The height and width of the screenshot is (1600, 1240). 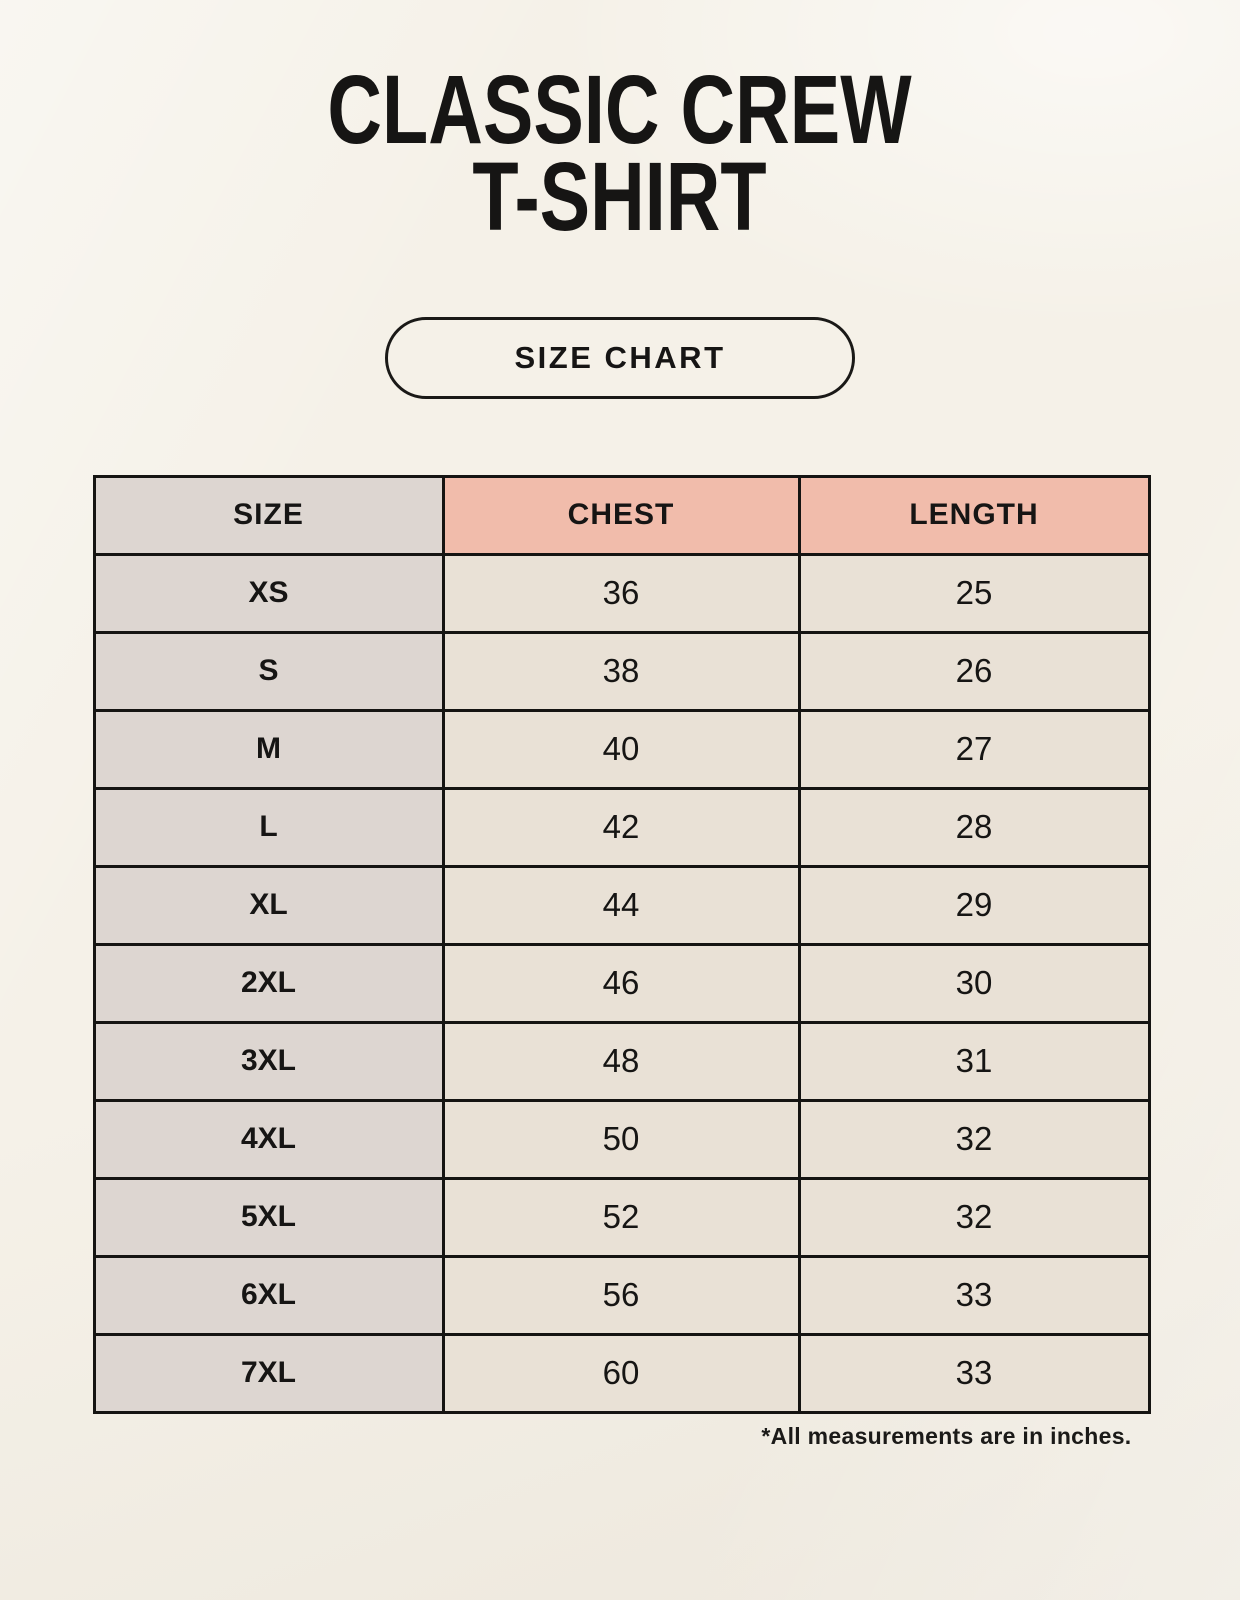 What do you see at coordinates (268, 593) in the screenshot?
I see `size-label: XS` at bounding box center [268, 593].